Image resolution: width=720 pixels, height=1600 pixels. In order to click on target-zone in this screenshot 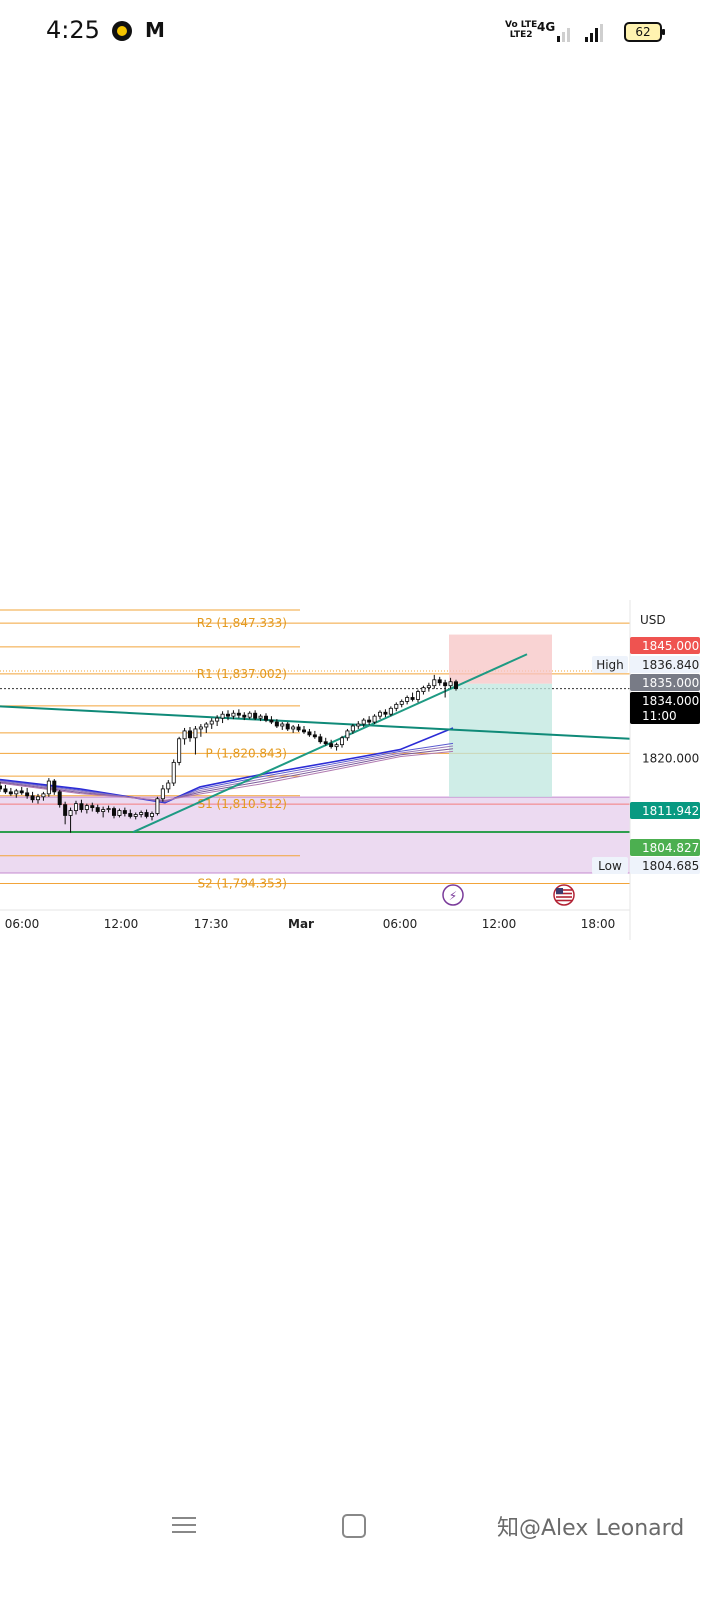, I will do `click(500, 740)`.